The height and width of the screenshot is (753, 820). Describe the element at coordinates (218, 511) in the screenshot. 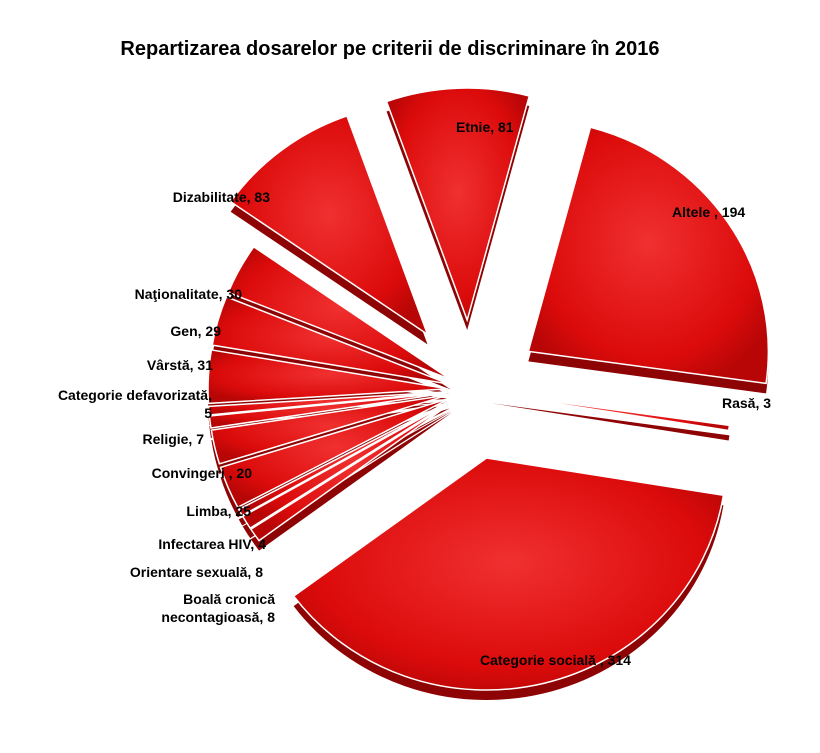

I see `slice-label: Limba, 25` at that location.